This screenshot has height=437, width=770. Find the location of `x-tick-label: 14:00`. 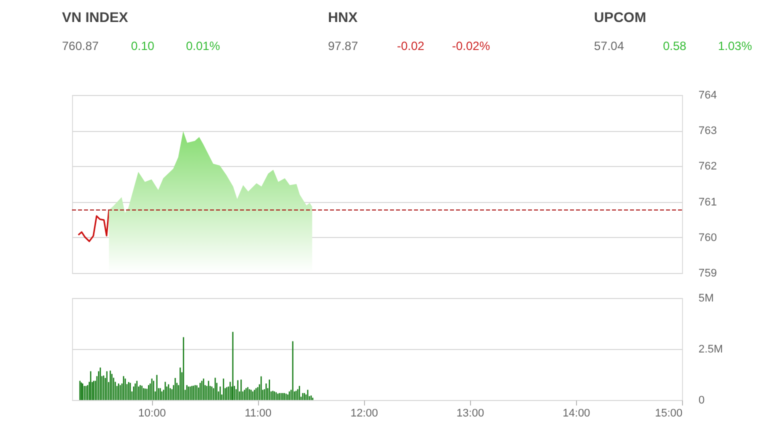

x-tick-label: 14:00 is located at coordinates (576, 414).